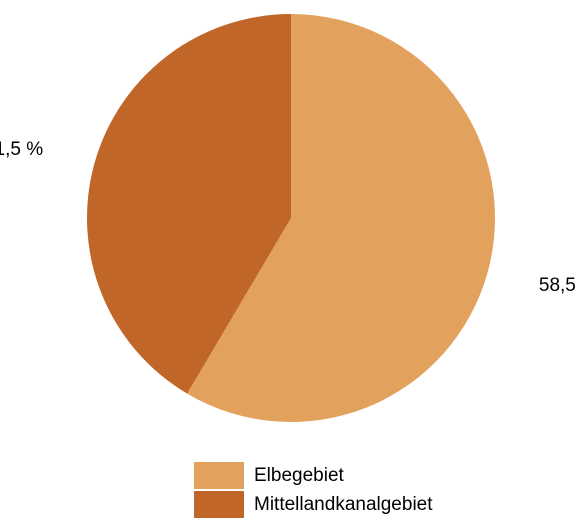  I want to click on data-label-mittellandkanalgebiet: 41,5 %, so click(21, 149).